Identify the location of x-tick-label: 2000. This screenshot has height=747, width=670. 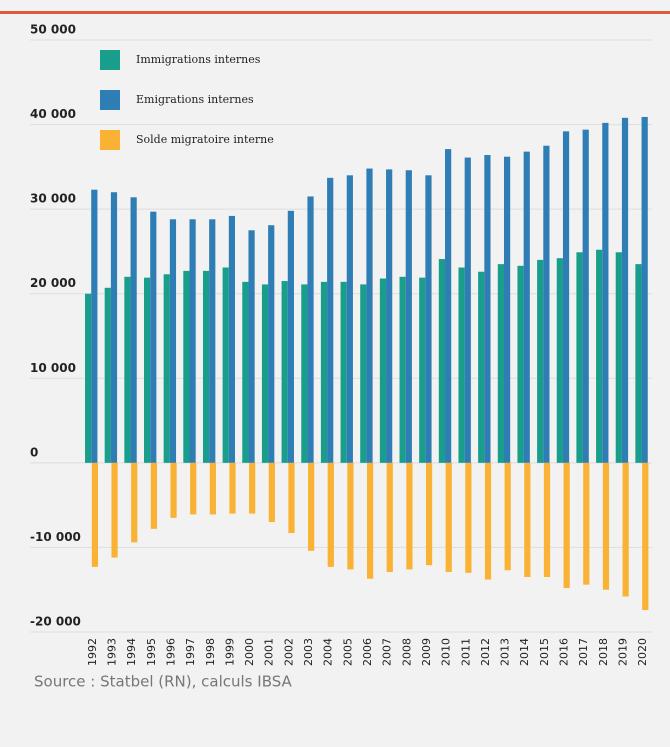
(249, 652).